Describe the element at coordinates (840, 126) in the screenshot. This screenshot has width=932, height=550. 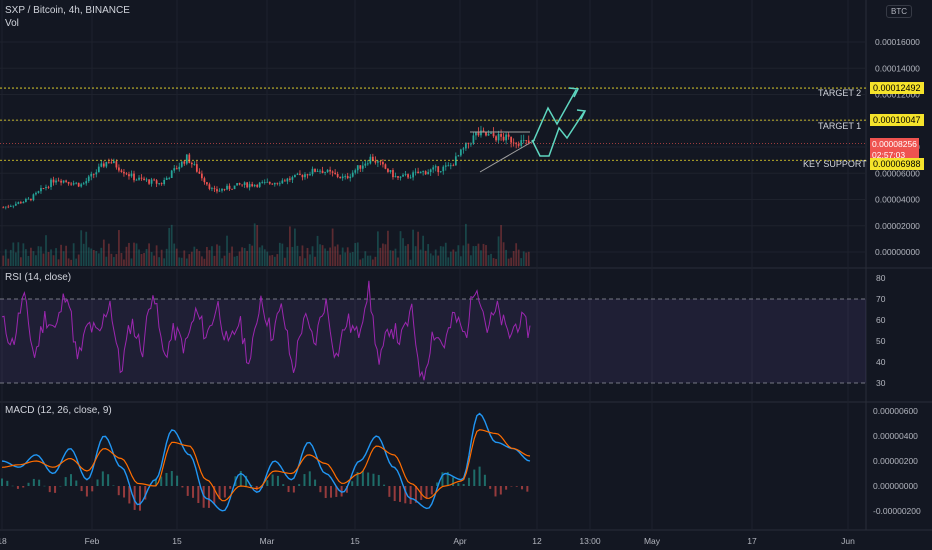
I see `target-1-label: TARGET 1` at that location.